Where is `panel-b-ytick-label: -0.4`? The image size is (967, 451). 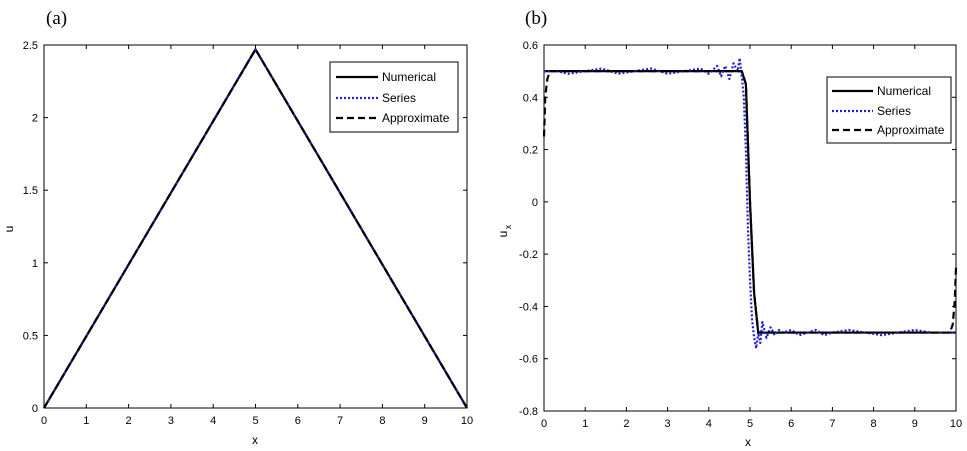 panel-b-ytick-label: -0.4 is located at coordinates (528, 307).